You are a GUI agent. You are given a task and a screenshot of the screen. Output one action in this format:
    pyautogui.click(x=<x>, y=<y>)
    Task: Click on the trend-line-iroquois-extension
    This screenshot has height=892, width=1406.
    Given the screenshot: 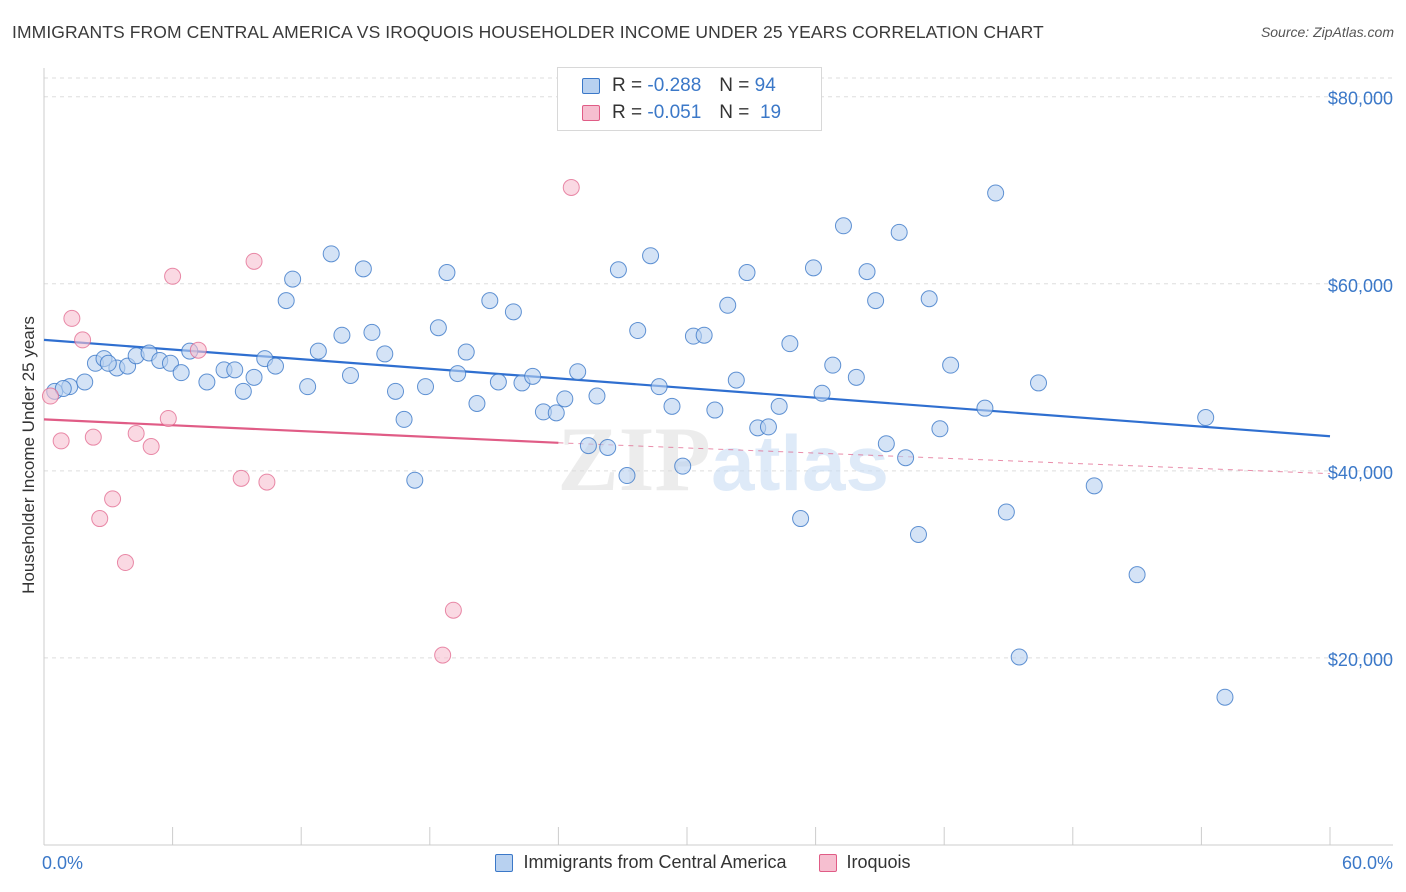 What is the action you would take?
    pyautogui.click(x=944, y=458)
    